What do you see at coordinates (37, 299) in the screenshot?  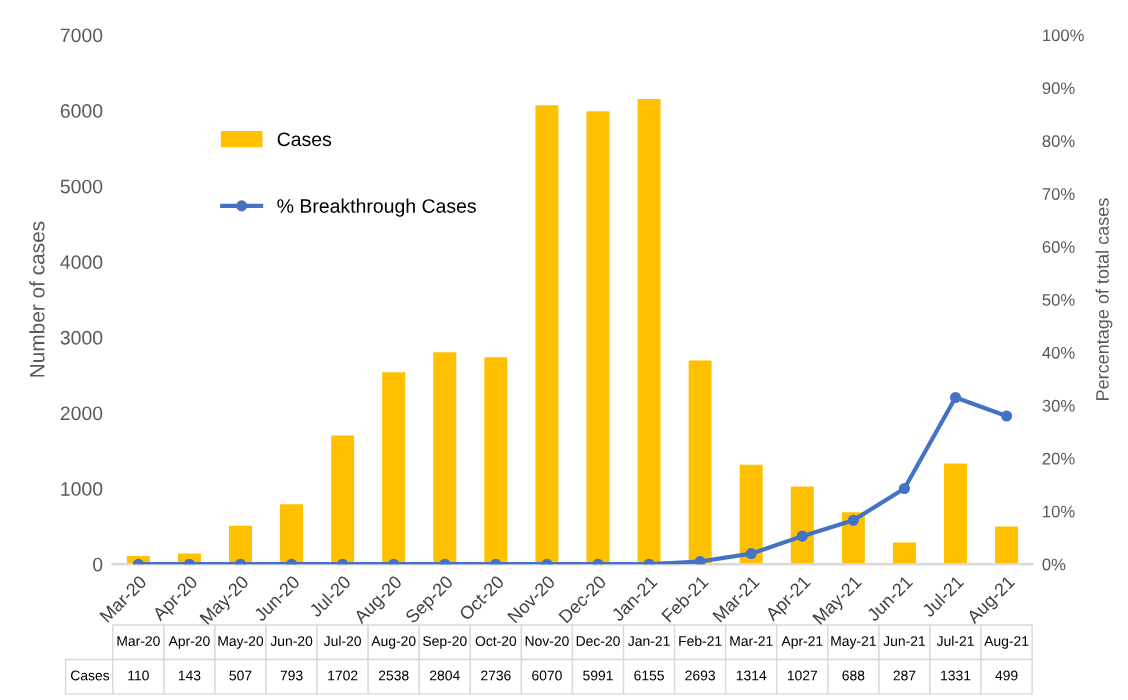 I see `y-axis-title: Number of cases` at bounding box center [37, 299].